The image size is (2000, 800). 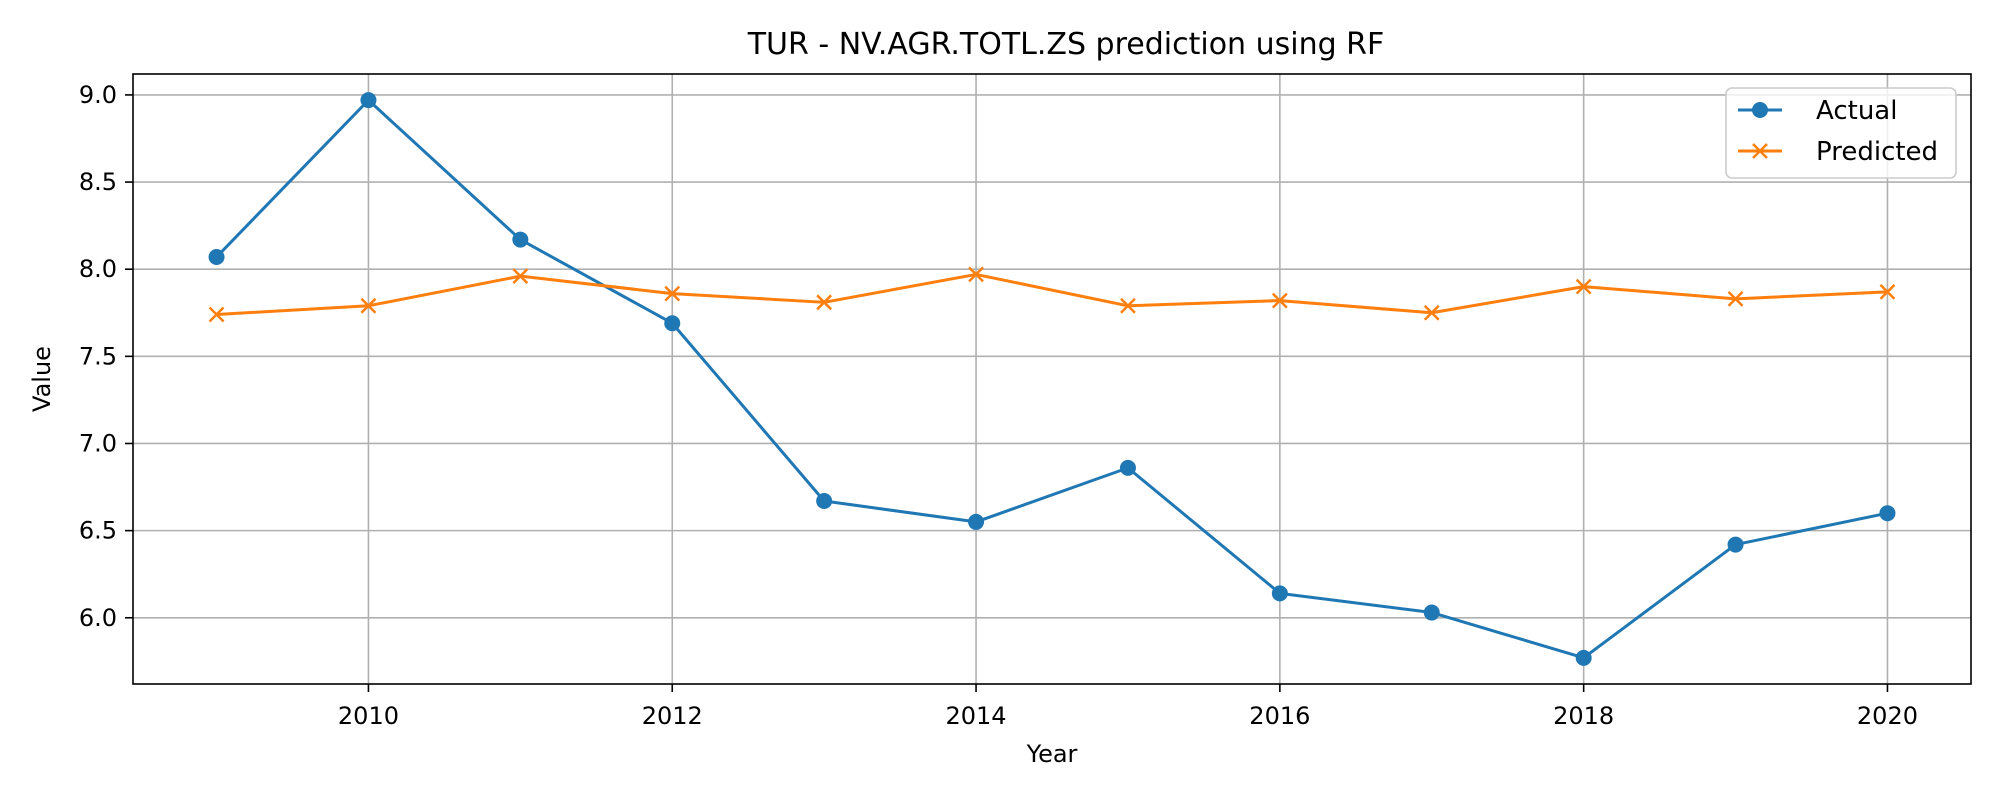 I want to click on chart-title: TUR - NV.AGR.TOTL.ZS prediction using RF, so click(x=1066, y=44).